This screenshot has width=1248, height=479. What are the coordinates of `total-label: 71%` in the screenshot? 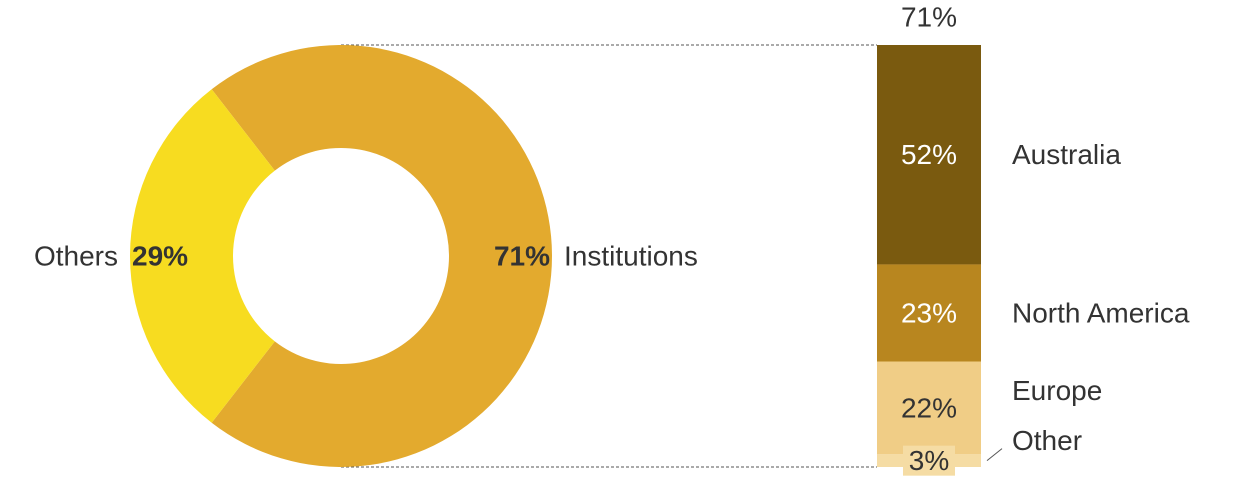 It's located at (929, 16).